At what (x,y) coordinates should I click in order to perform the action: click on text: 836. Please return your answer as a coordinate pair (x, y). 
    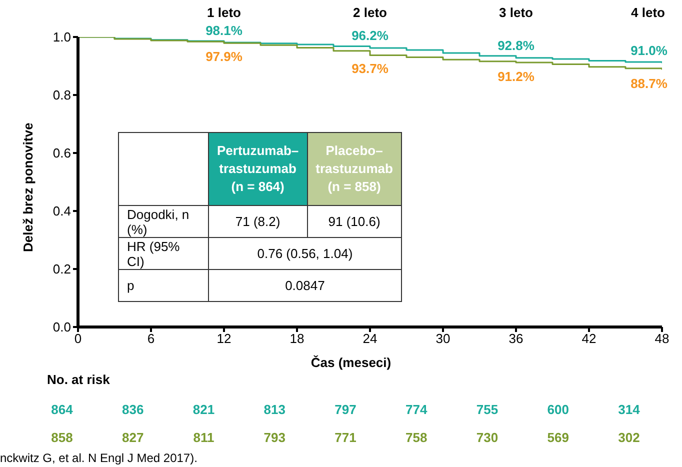
    Looking at the image, I should click on (133, 409).